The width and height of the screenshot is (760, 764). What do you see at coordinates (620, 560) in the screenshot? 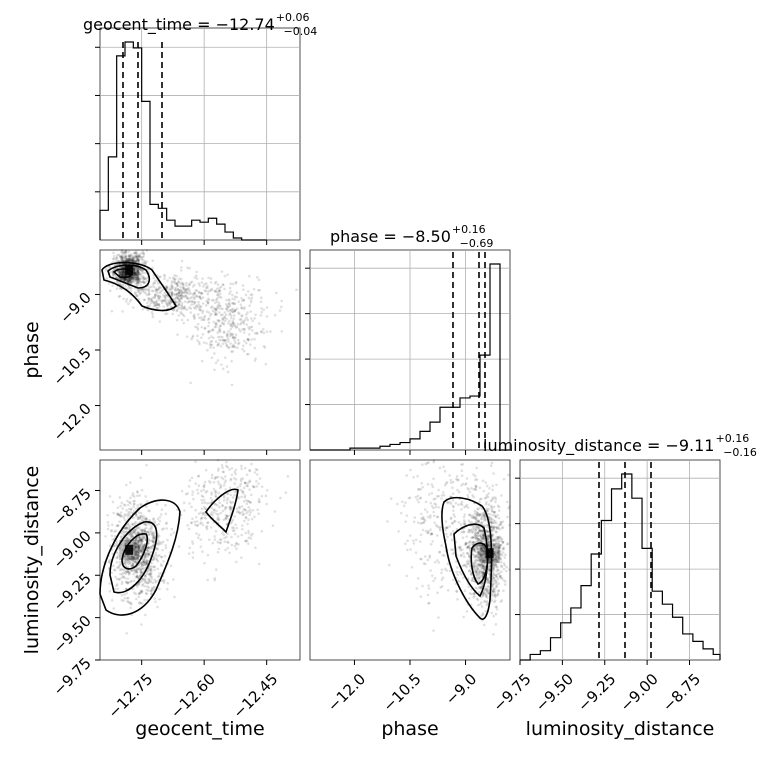
I see `panel-hist-luminosity-distance` at bounding box center [620, 560].